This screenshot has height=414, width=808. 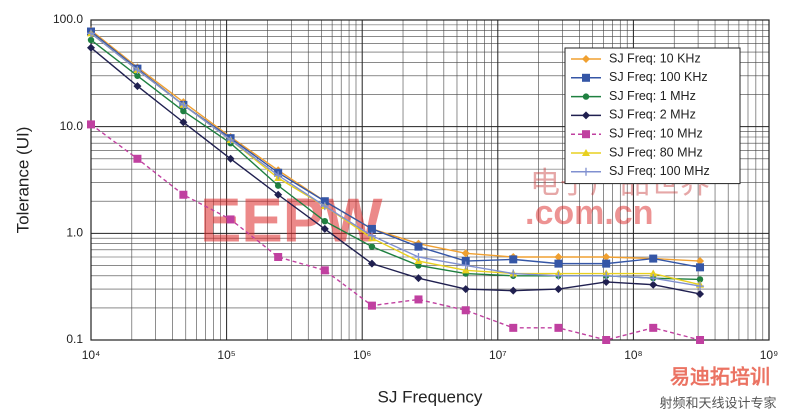 What do you see at coordinates (720, 376) in the screenshot?
I see `watermark: 易迪拓培训` at bounding box center [720, 376].